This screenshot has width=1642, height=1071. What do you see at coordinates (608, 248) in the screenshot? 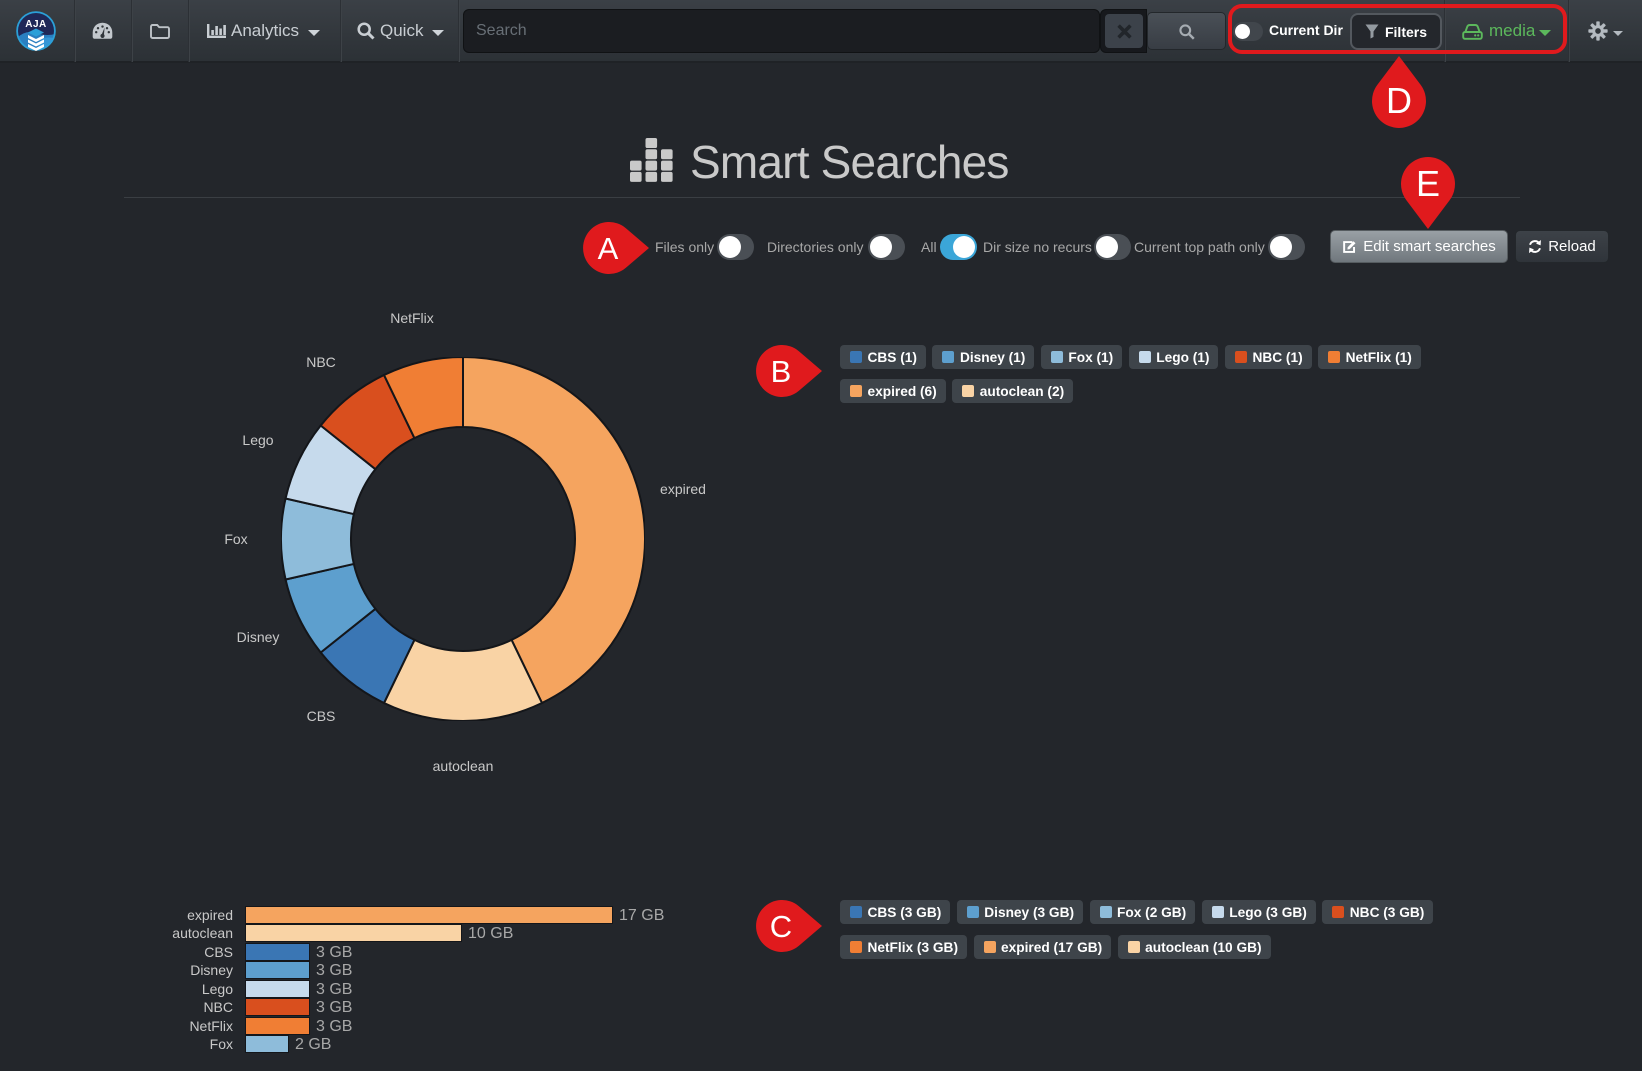
I see `svg-text: A` at bounding box center [608, 248].